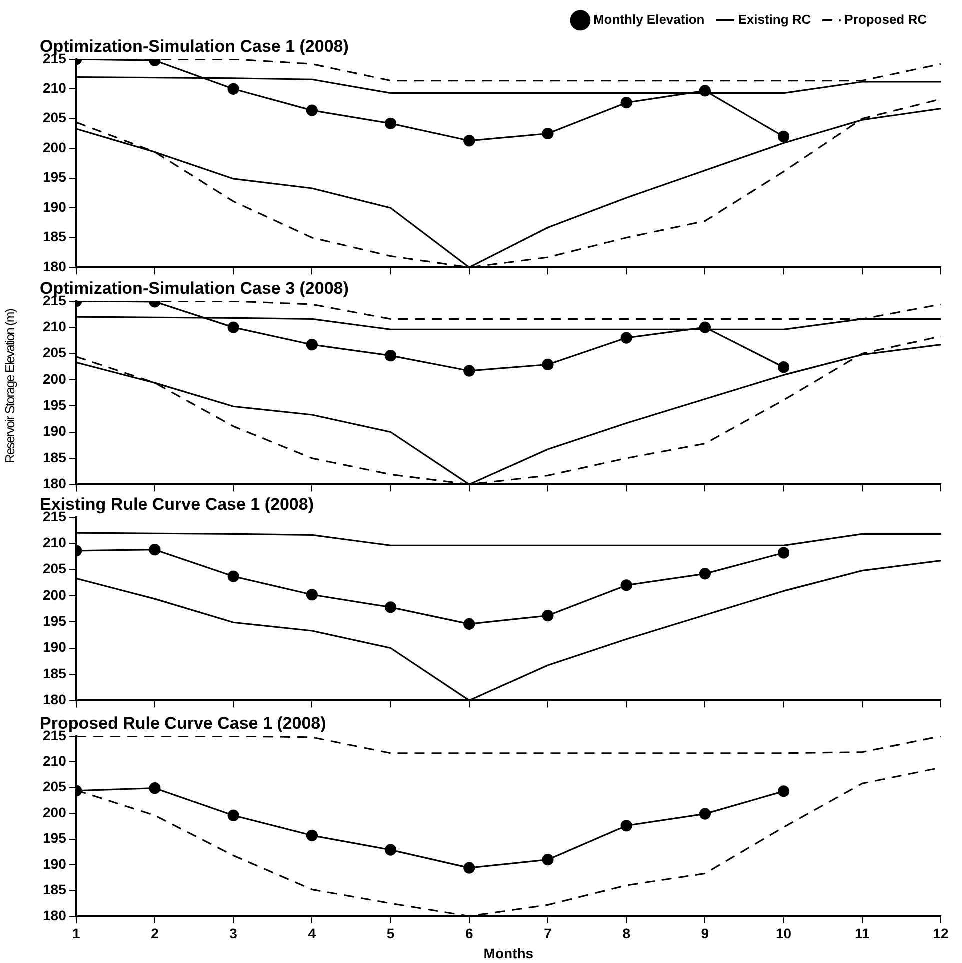  Describe the element at coordinates (177, 504) in the screenshot. I see `chart-title: Existing Rule Curve Case 1 (2008)` at that location.